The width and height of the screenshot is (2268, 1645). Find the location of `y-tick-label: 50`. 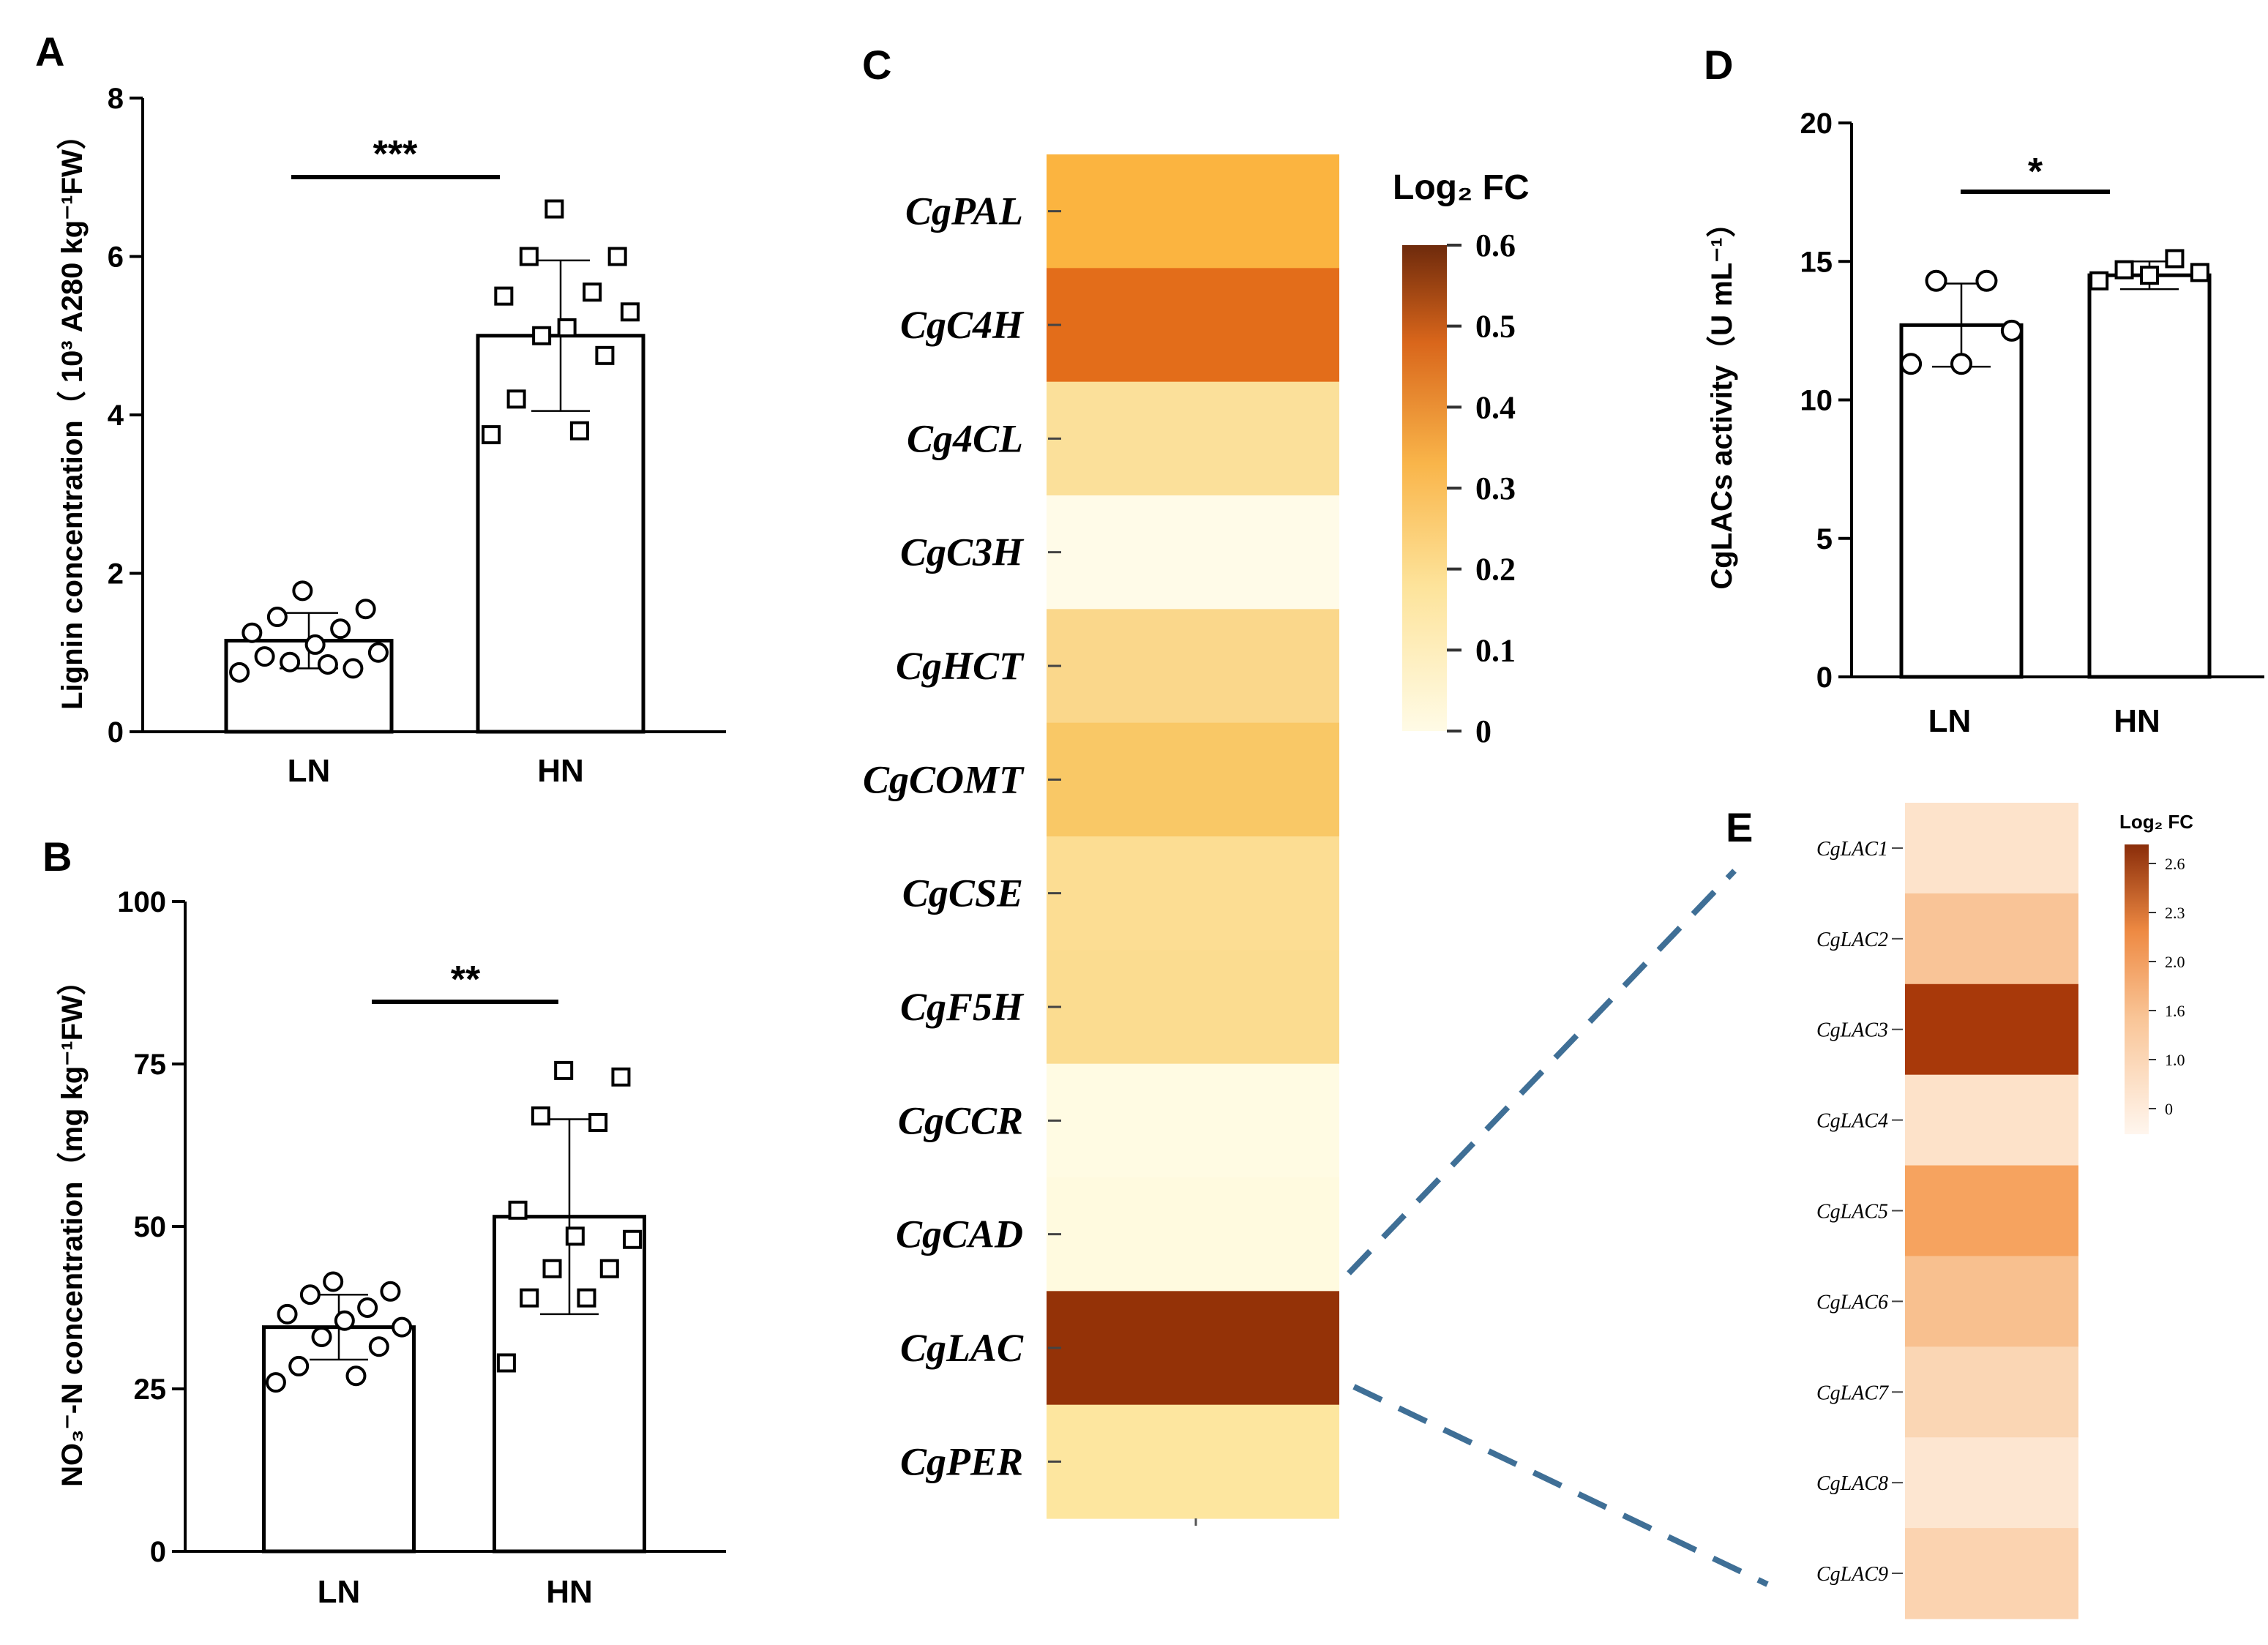

y-tick-label: 50 is located at coordinates (150, 1227).